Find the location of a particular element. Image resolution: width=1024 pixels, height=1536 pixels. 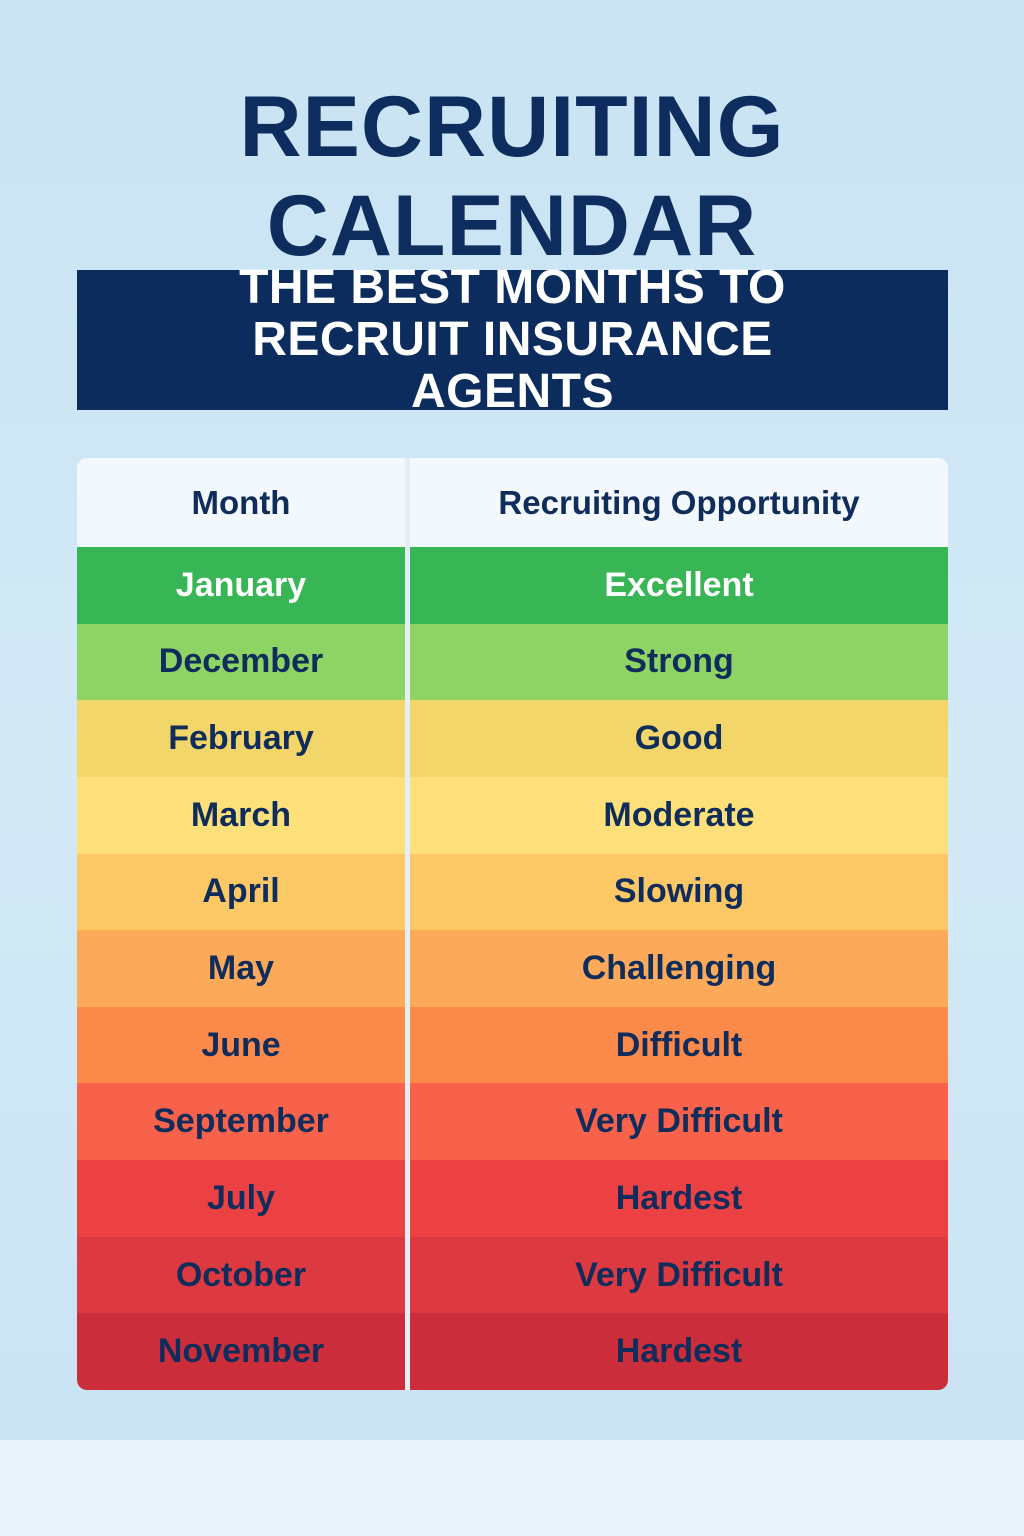

month-cell: April is located at coordinates (241, 892).